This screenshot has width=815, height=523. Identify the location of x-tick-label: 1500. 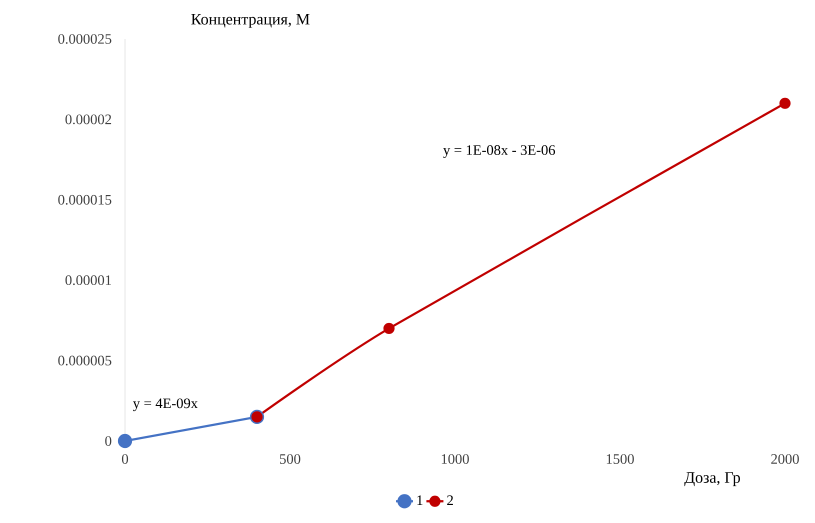
(620, 459).